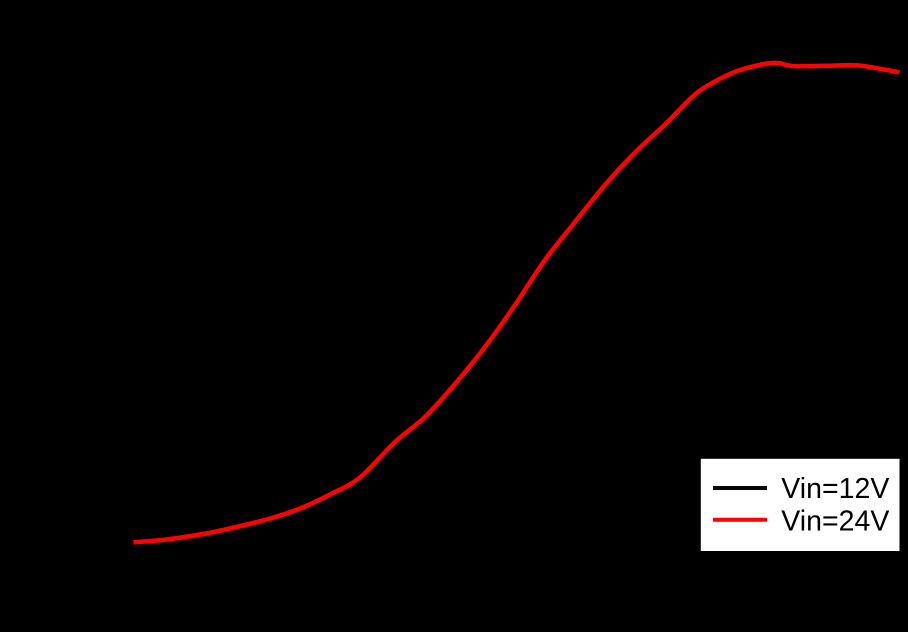 The height and width of the screenshot is (632, 908). I want to click on svg-text: Vin=12V, so click(835, 489).